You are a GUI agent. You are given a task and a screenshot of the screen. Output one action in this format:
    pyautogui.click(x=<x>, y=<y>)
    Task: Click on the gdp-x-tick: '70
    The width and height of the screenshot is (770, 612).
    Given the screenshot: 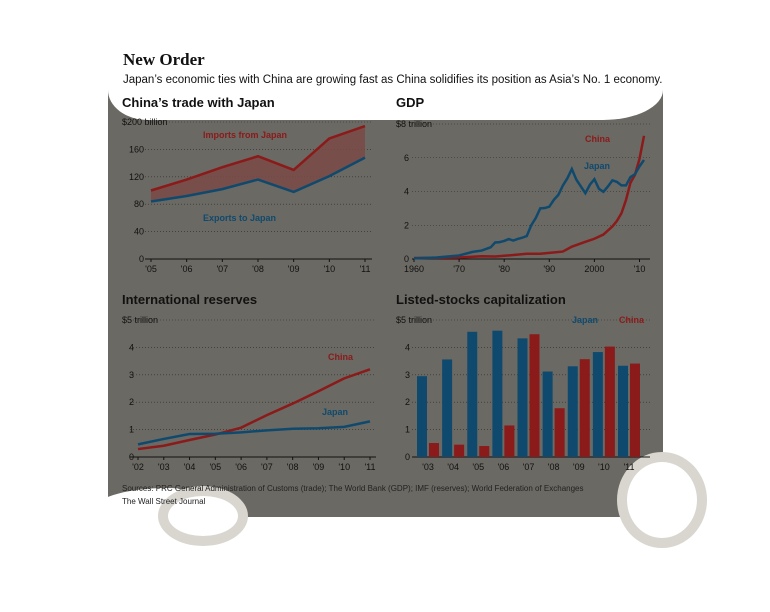 What is the action you would take?
    pyautogui.click(x=459, y=269)
    